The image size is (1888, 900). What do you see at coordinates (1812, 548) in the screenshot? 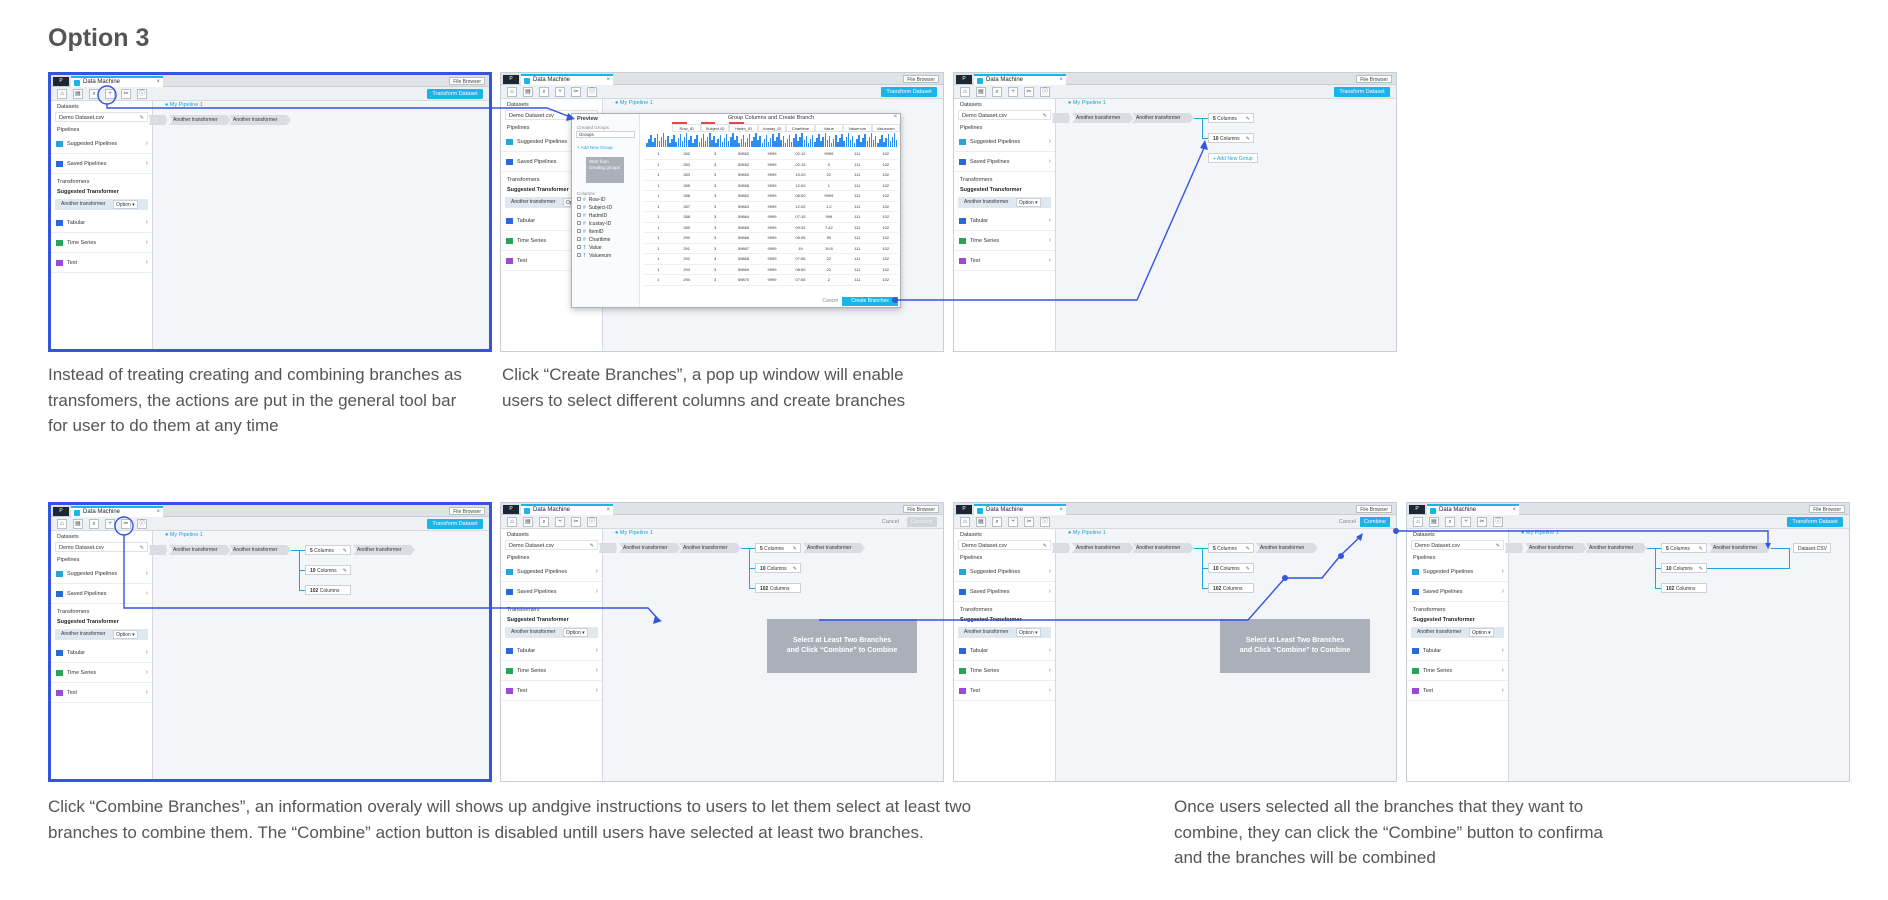
I see `dataset-output-node: Dataset.CSV` at bounding box center [1812, 548].